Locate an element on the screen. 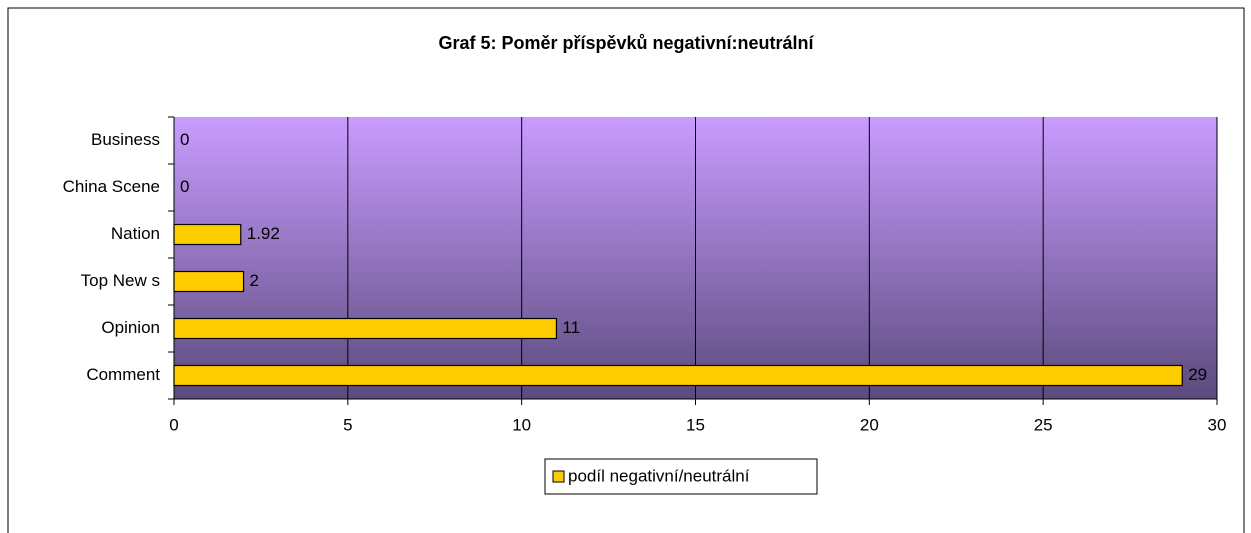 The image size is (1251, 533). x-tick-label: 25 is located at coordinates (1043, 424).